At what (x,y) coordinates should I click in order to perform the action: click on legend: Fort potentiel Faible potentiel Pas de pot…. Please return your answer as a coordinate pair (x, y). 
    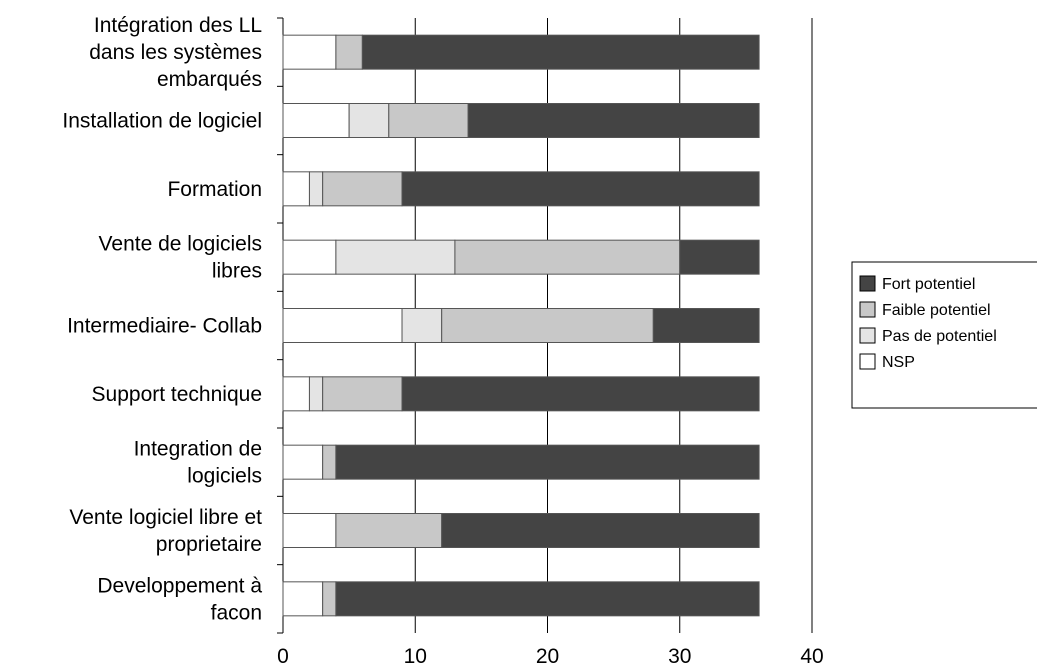
    Looking at the image, I should click on (944, 335).